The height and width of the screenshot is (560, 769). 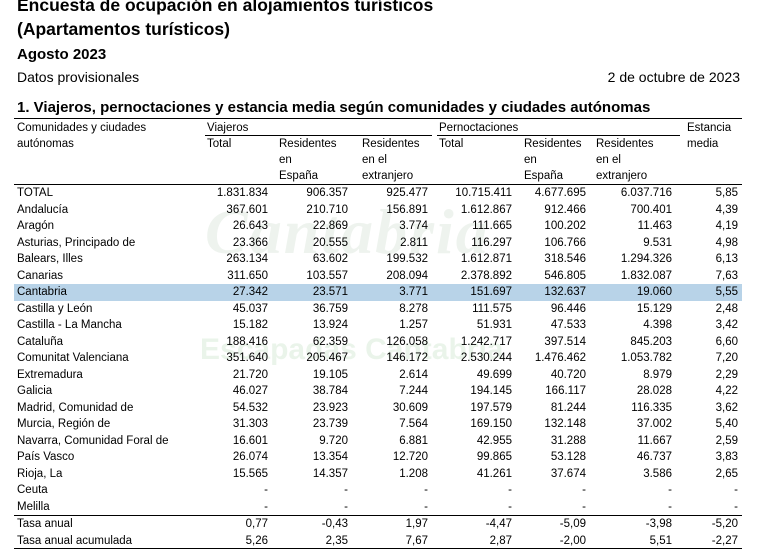 I want to click on cell-value: 96.446, so click(x=568, y=308).